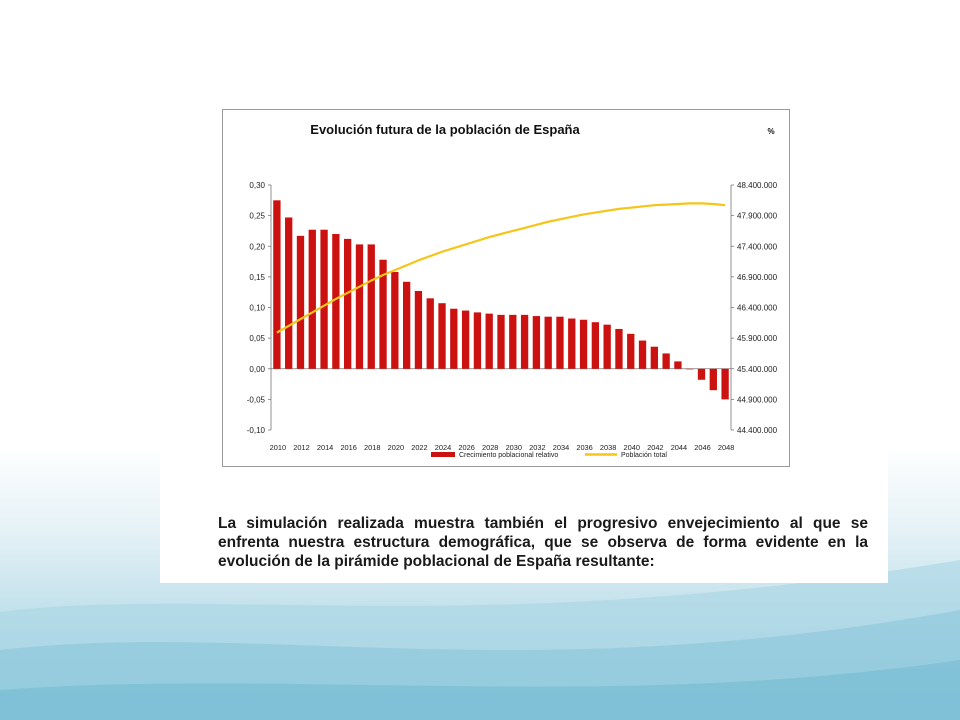  What do you see at coordinates (757, 216) in the screenshot?
I see `right-tick-label: 47.900.000` at bounding box center [757, 216].